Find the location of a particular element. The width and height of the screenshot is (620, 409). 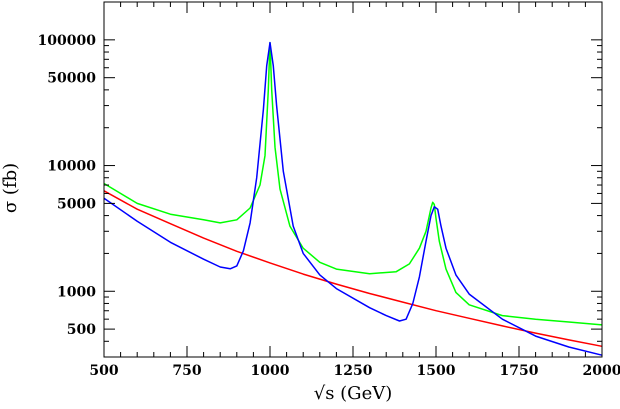

y-tick-label: 5000 is located at coordinates (76, 204).